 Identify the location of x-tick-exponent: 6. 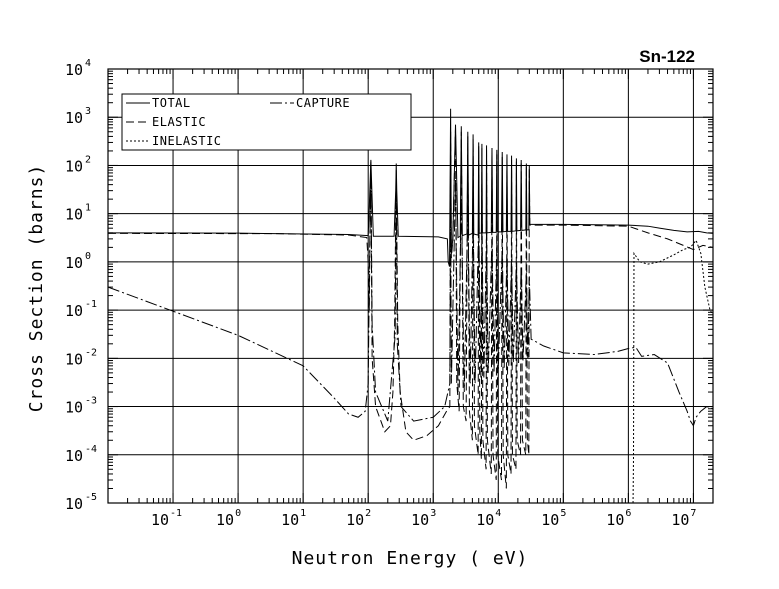
(628, 513).